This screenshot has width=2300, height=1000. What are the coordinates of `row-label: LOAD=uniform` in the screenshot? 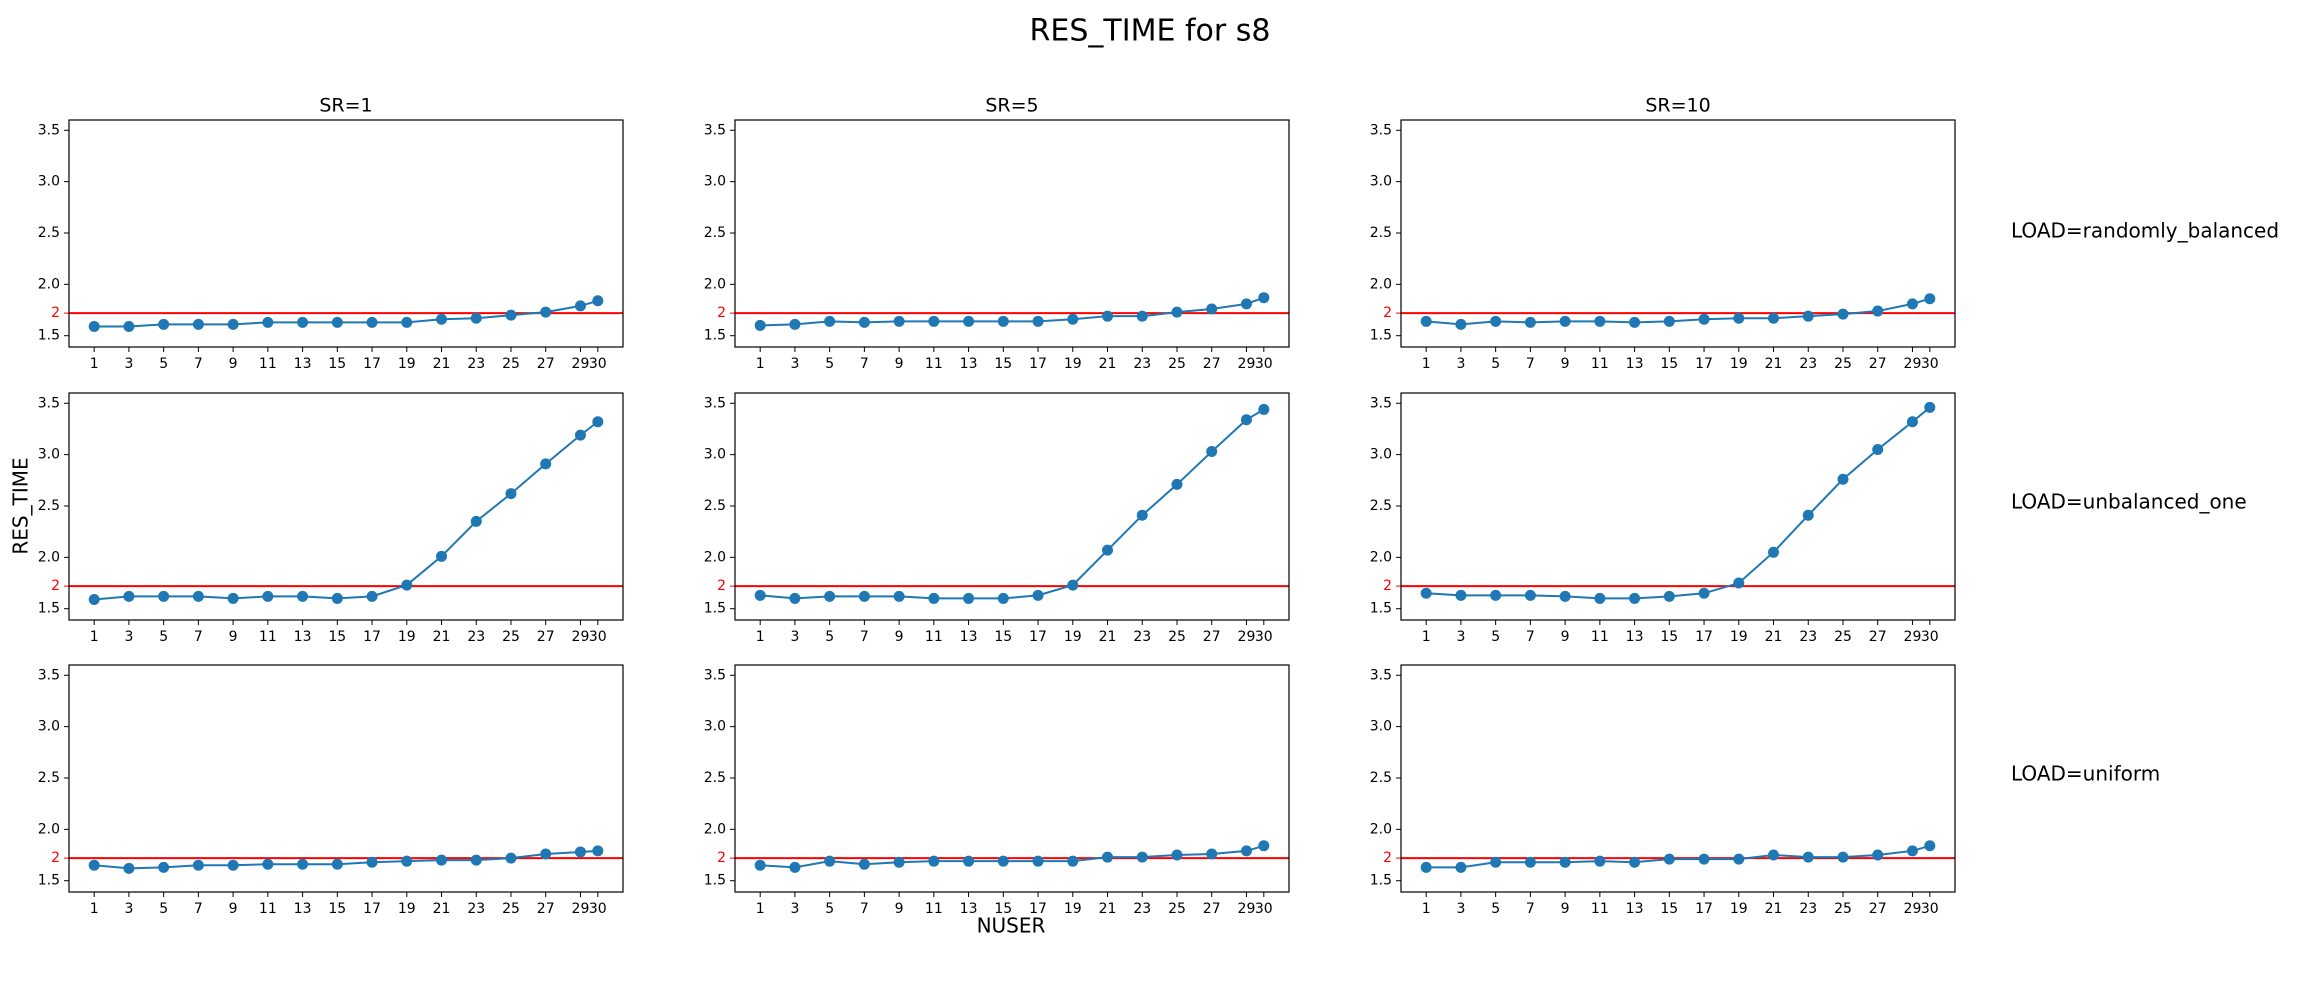 It's located at (2085, 774).